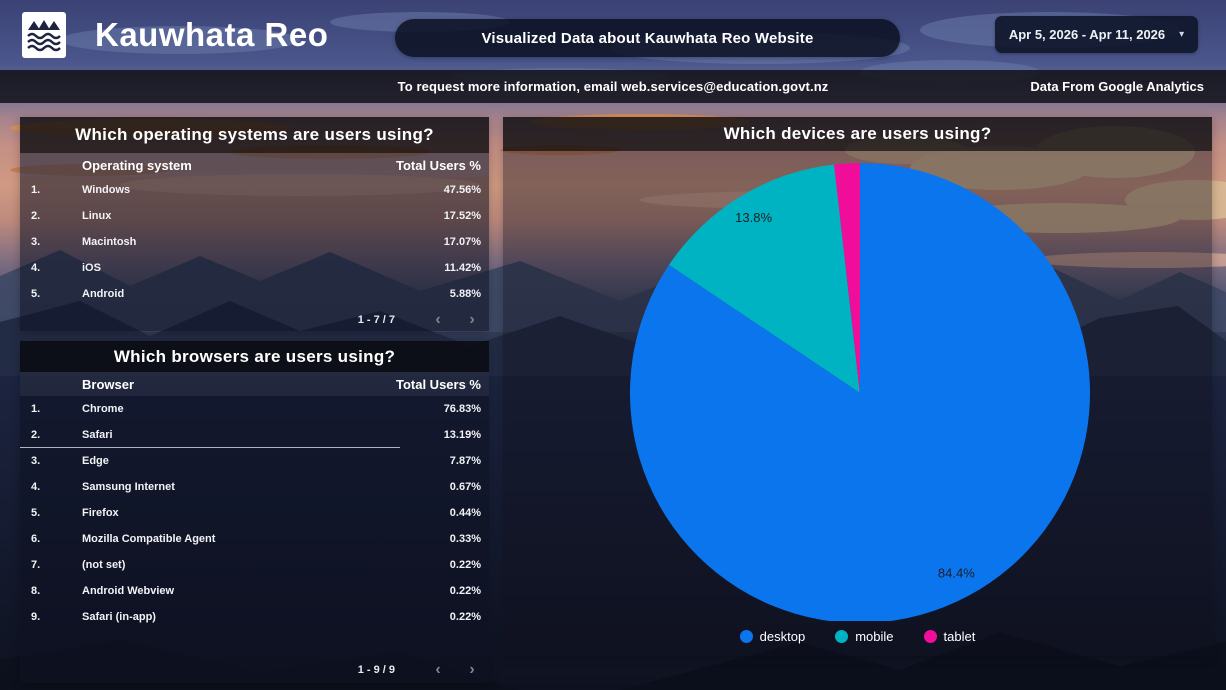 This screenshot has height=690, width=1226. I want to click on row-rank: 8., so click(36, 591).